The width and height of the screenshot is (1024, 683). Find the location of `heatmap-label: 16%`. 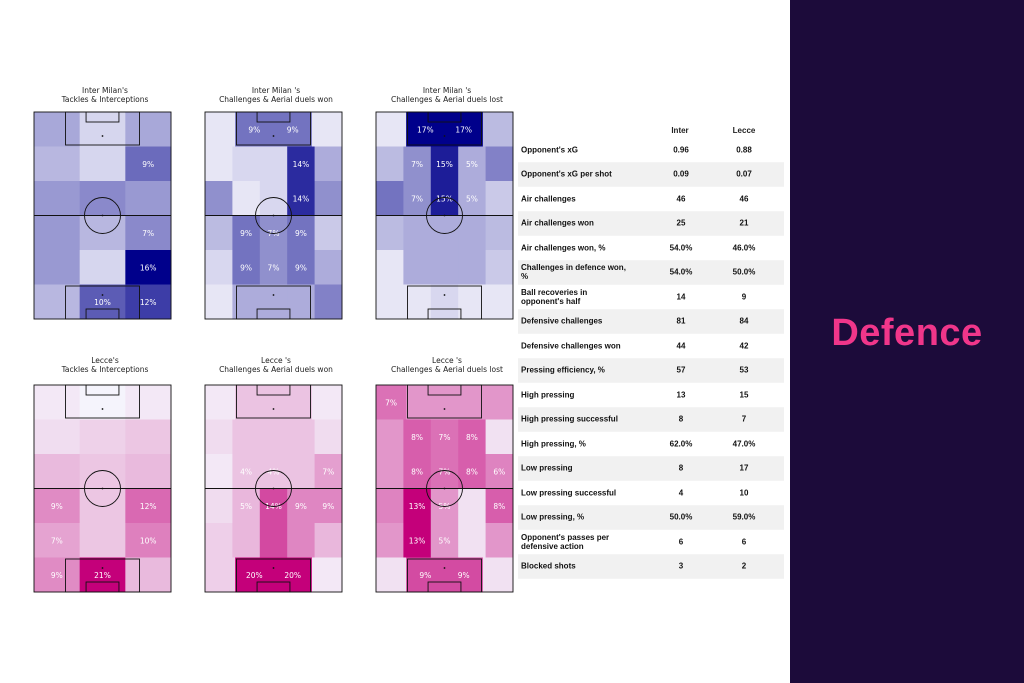

heatmap-label: 16% is located at coordinates (148, 267).